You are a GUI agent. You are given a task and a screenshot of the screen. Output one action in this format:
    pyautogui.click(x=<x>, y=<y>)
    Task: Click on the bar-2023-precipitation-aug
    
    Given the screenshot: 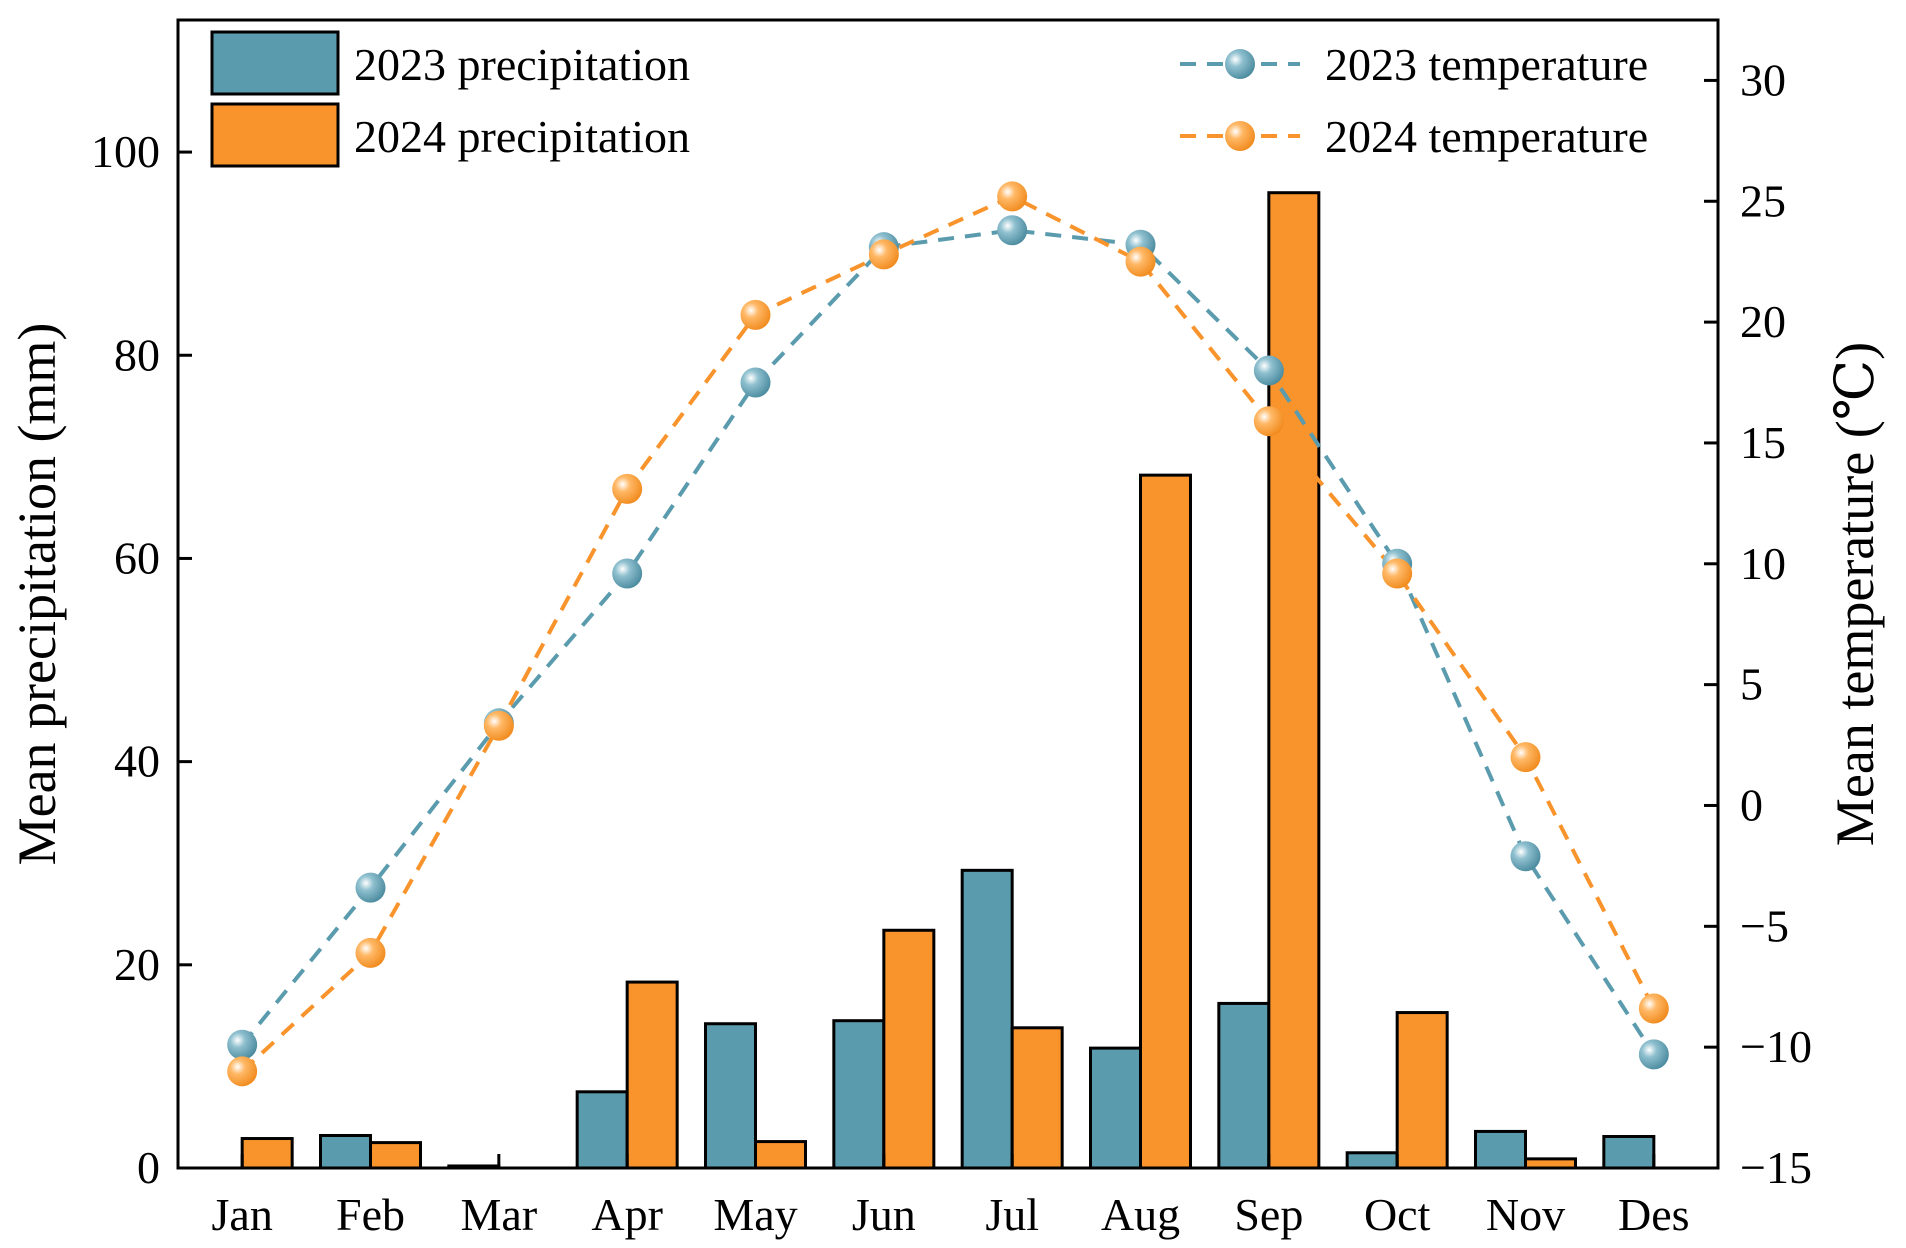 What is the action you would take?
    pyautogui.click(x=1115, y=1108)
    